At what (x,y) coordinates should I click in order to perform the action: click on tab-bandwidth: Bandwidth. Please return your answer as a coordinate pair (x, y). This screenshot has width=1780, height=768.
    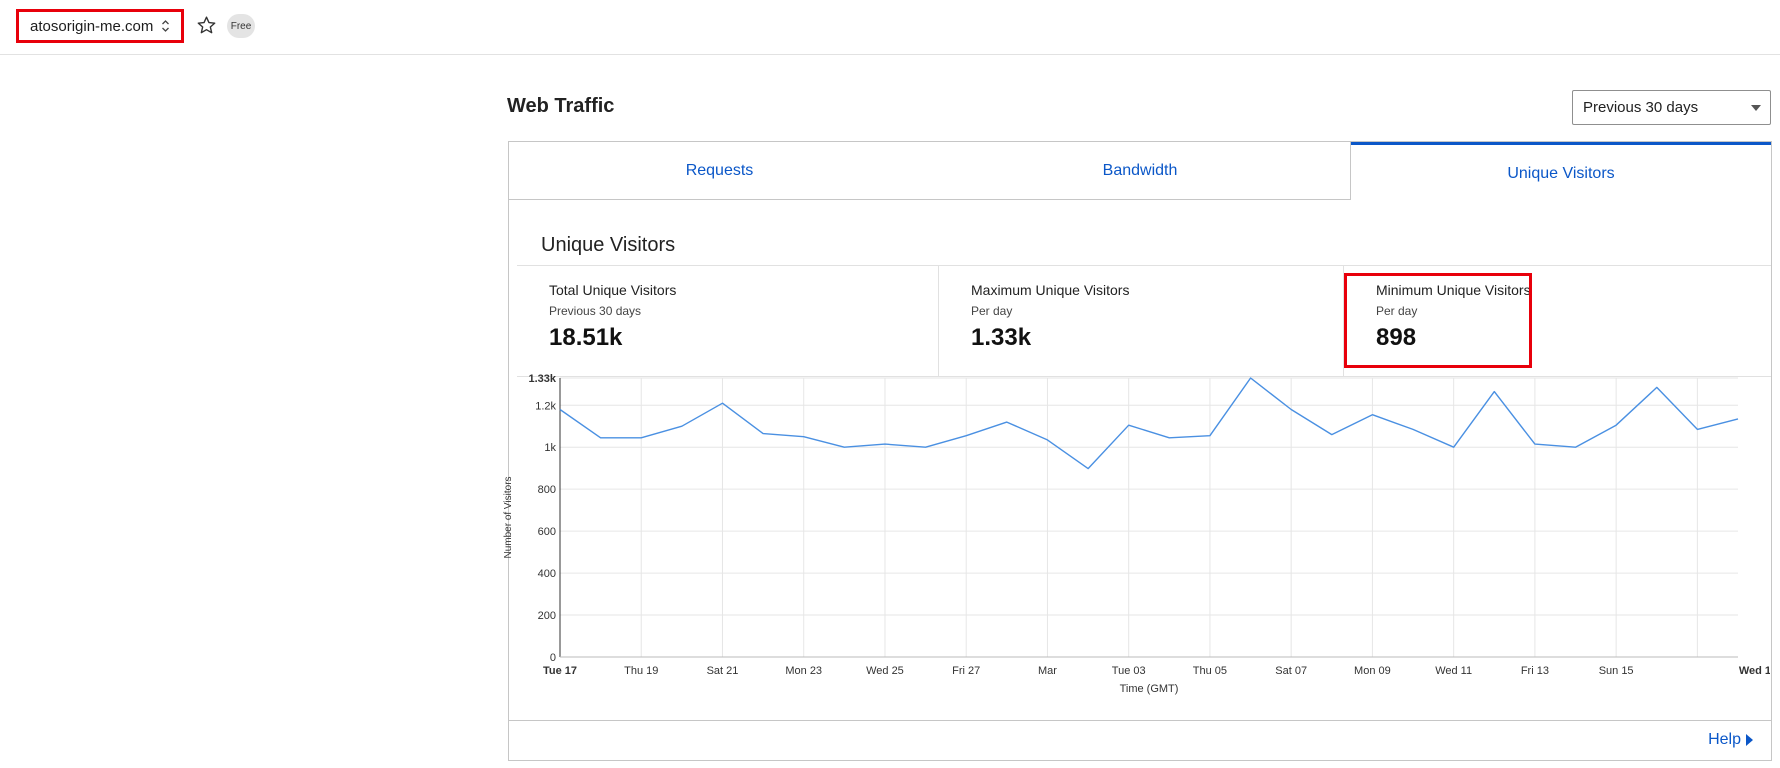
    Looking at the image, I should click on (1140, 171).